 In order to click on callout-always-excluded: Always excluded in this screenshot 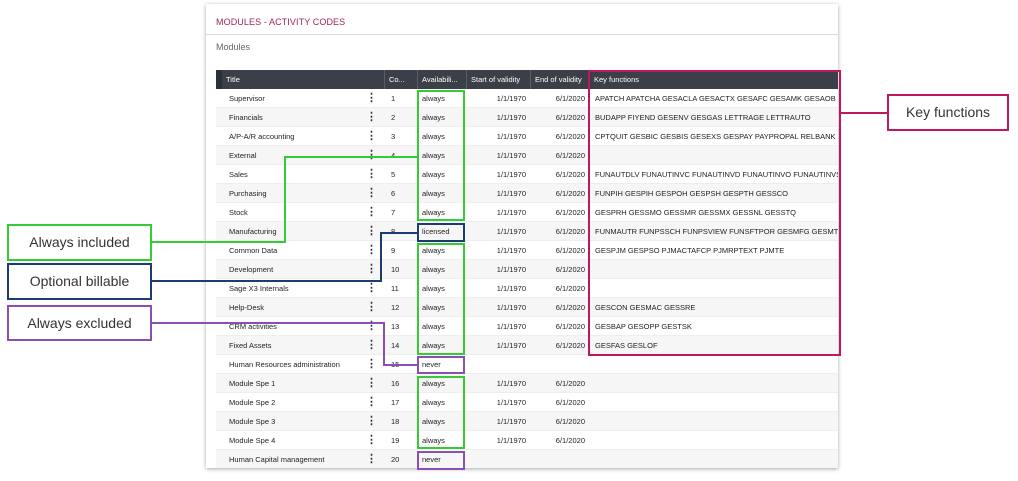, I will do `click(79, 323)`.